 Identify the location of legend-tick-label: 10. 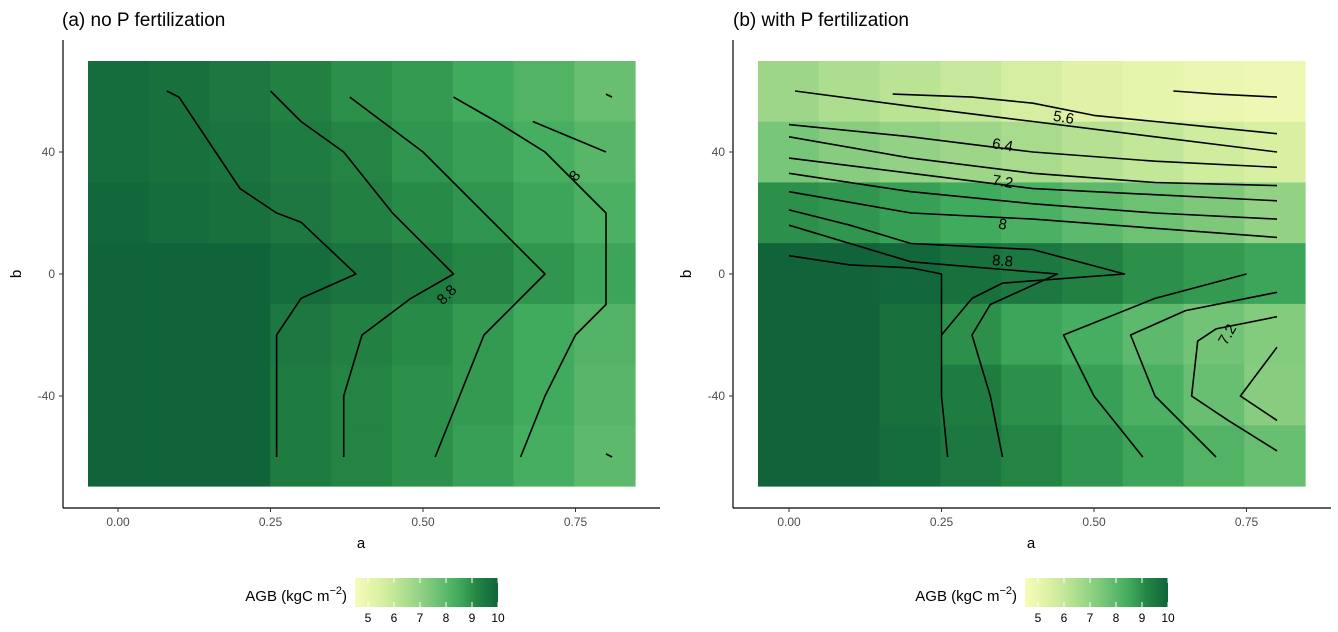
(498, 618).